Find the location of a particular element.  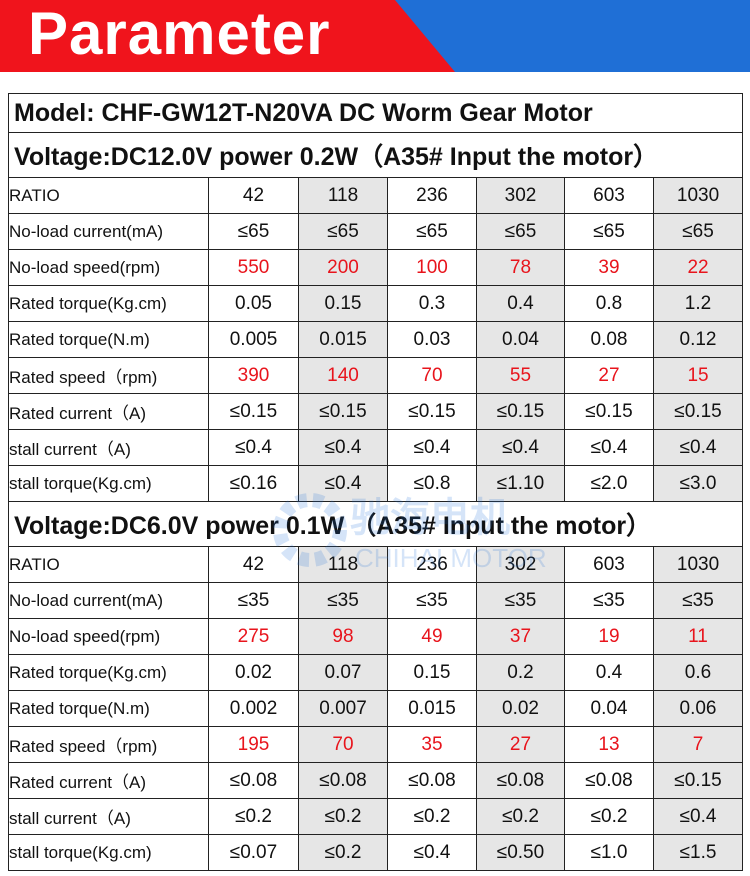

data-row: Rated torque(Kg.cm) 0.02 0.07 0.15 0.2 0.4 0.6 is located at coordinates (376, 672).